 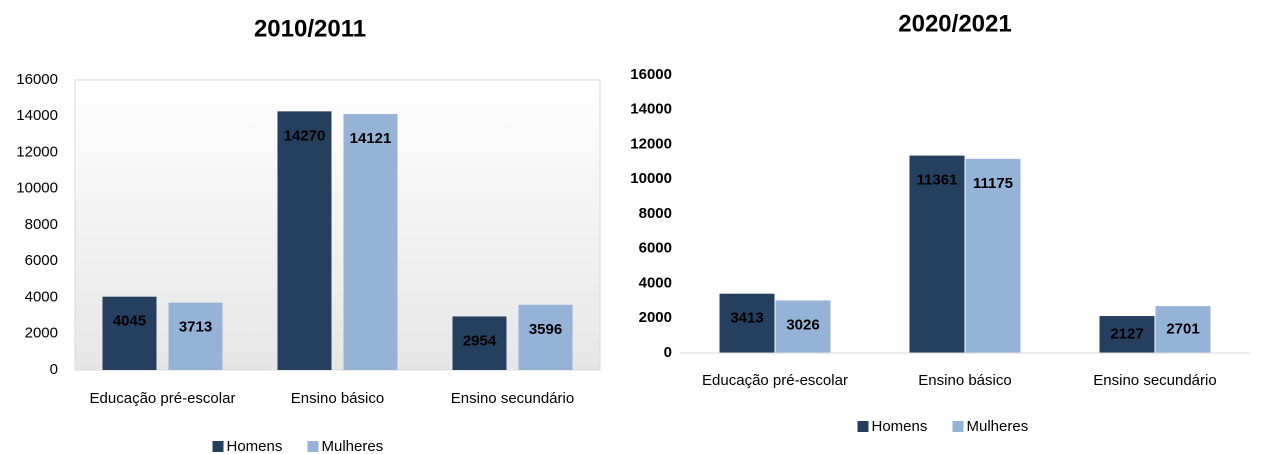 What do you see at coordinates (954, 23) in the screenshot?
I see `chart-title: 2020/2021` at bounding box center [954, 23].